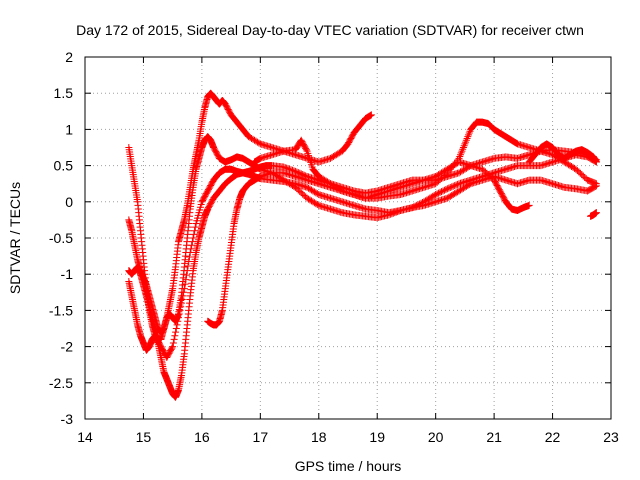 The height and width of the screenshot is (480, 640). Describe the element at coordinates (85, 437) in the screenshot. I see `x-tick-label: 14` at that location.